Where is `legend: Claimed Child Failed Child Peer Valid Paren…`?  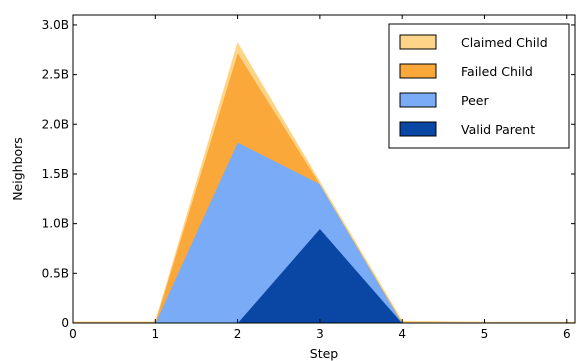 legend: Claimed Child Failed Child Peer Valid Paren… is located at coordinates (479, 86).